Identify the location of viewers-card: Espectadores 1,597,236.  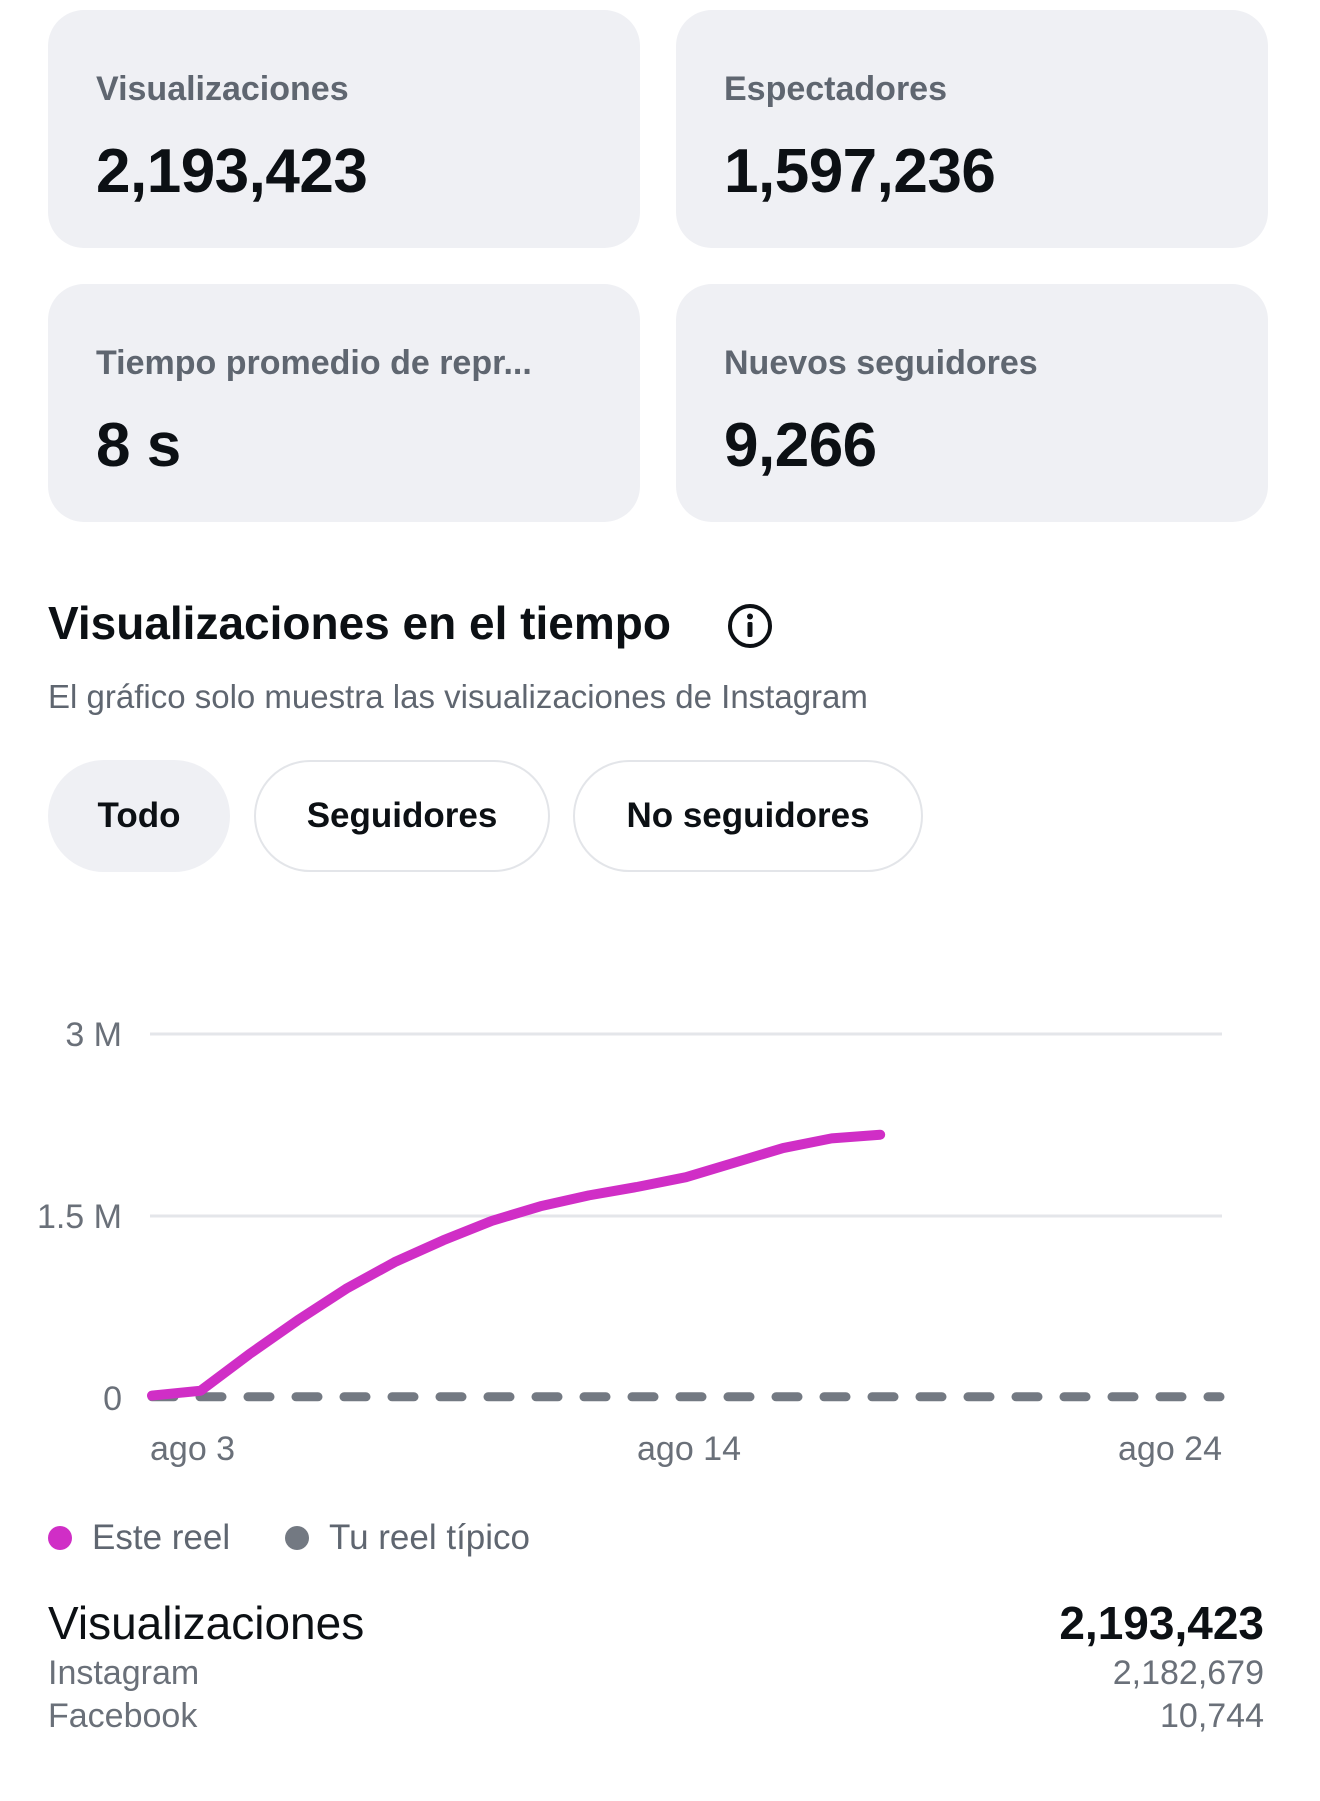
(972, 129).